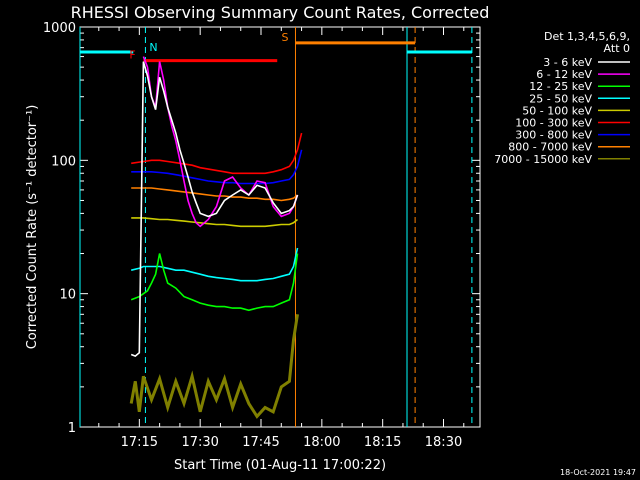 This screenshot has height=480, width=640. I want to click on legend-label: 12 - 25 keV, so click(560, 86).